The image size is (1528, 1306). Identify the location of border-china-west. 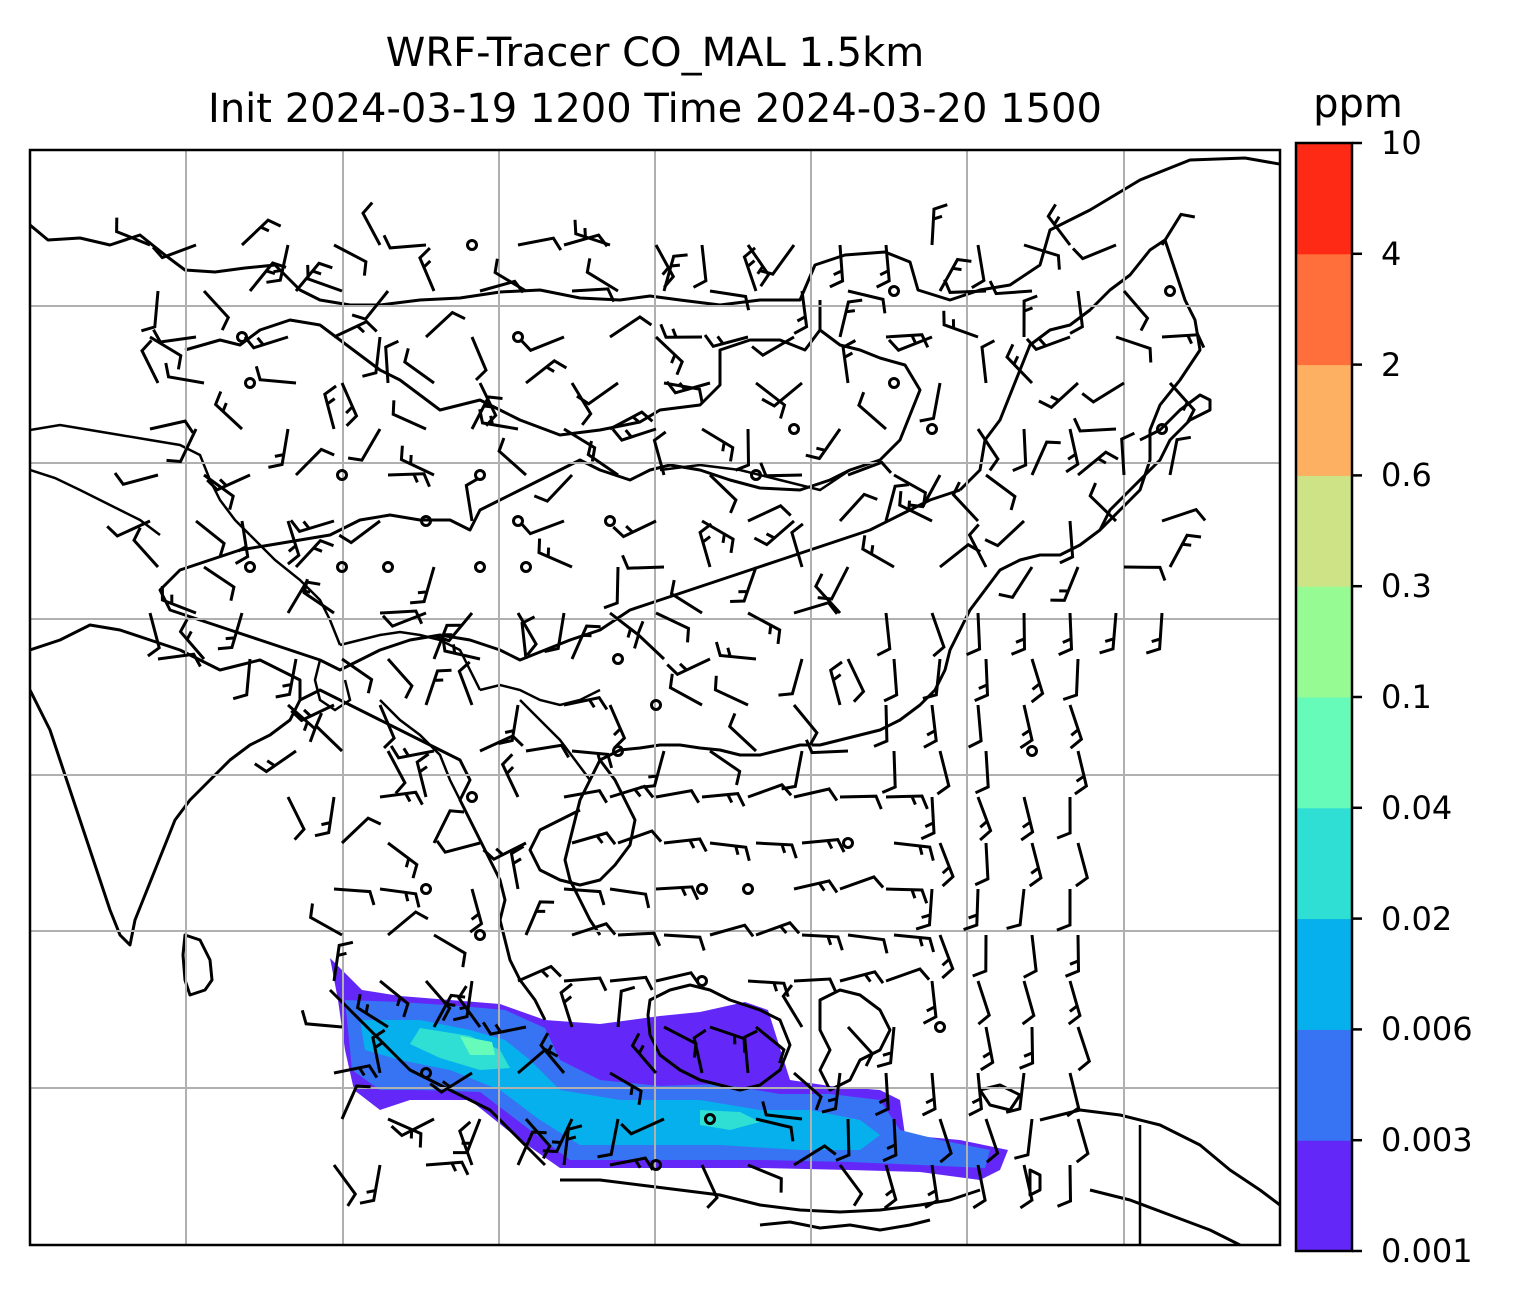
(295, 590).